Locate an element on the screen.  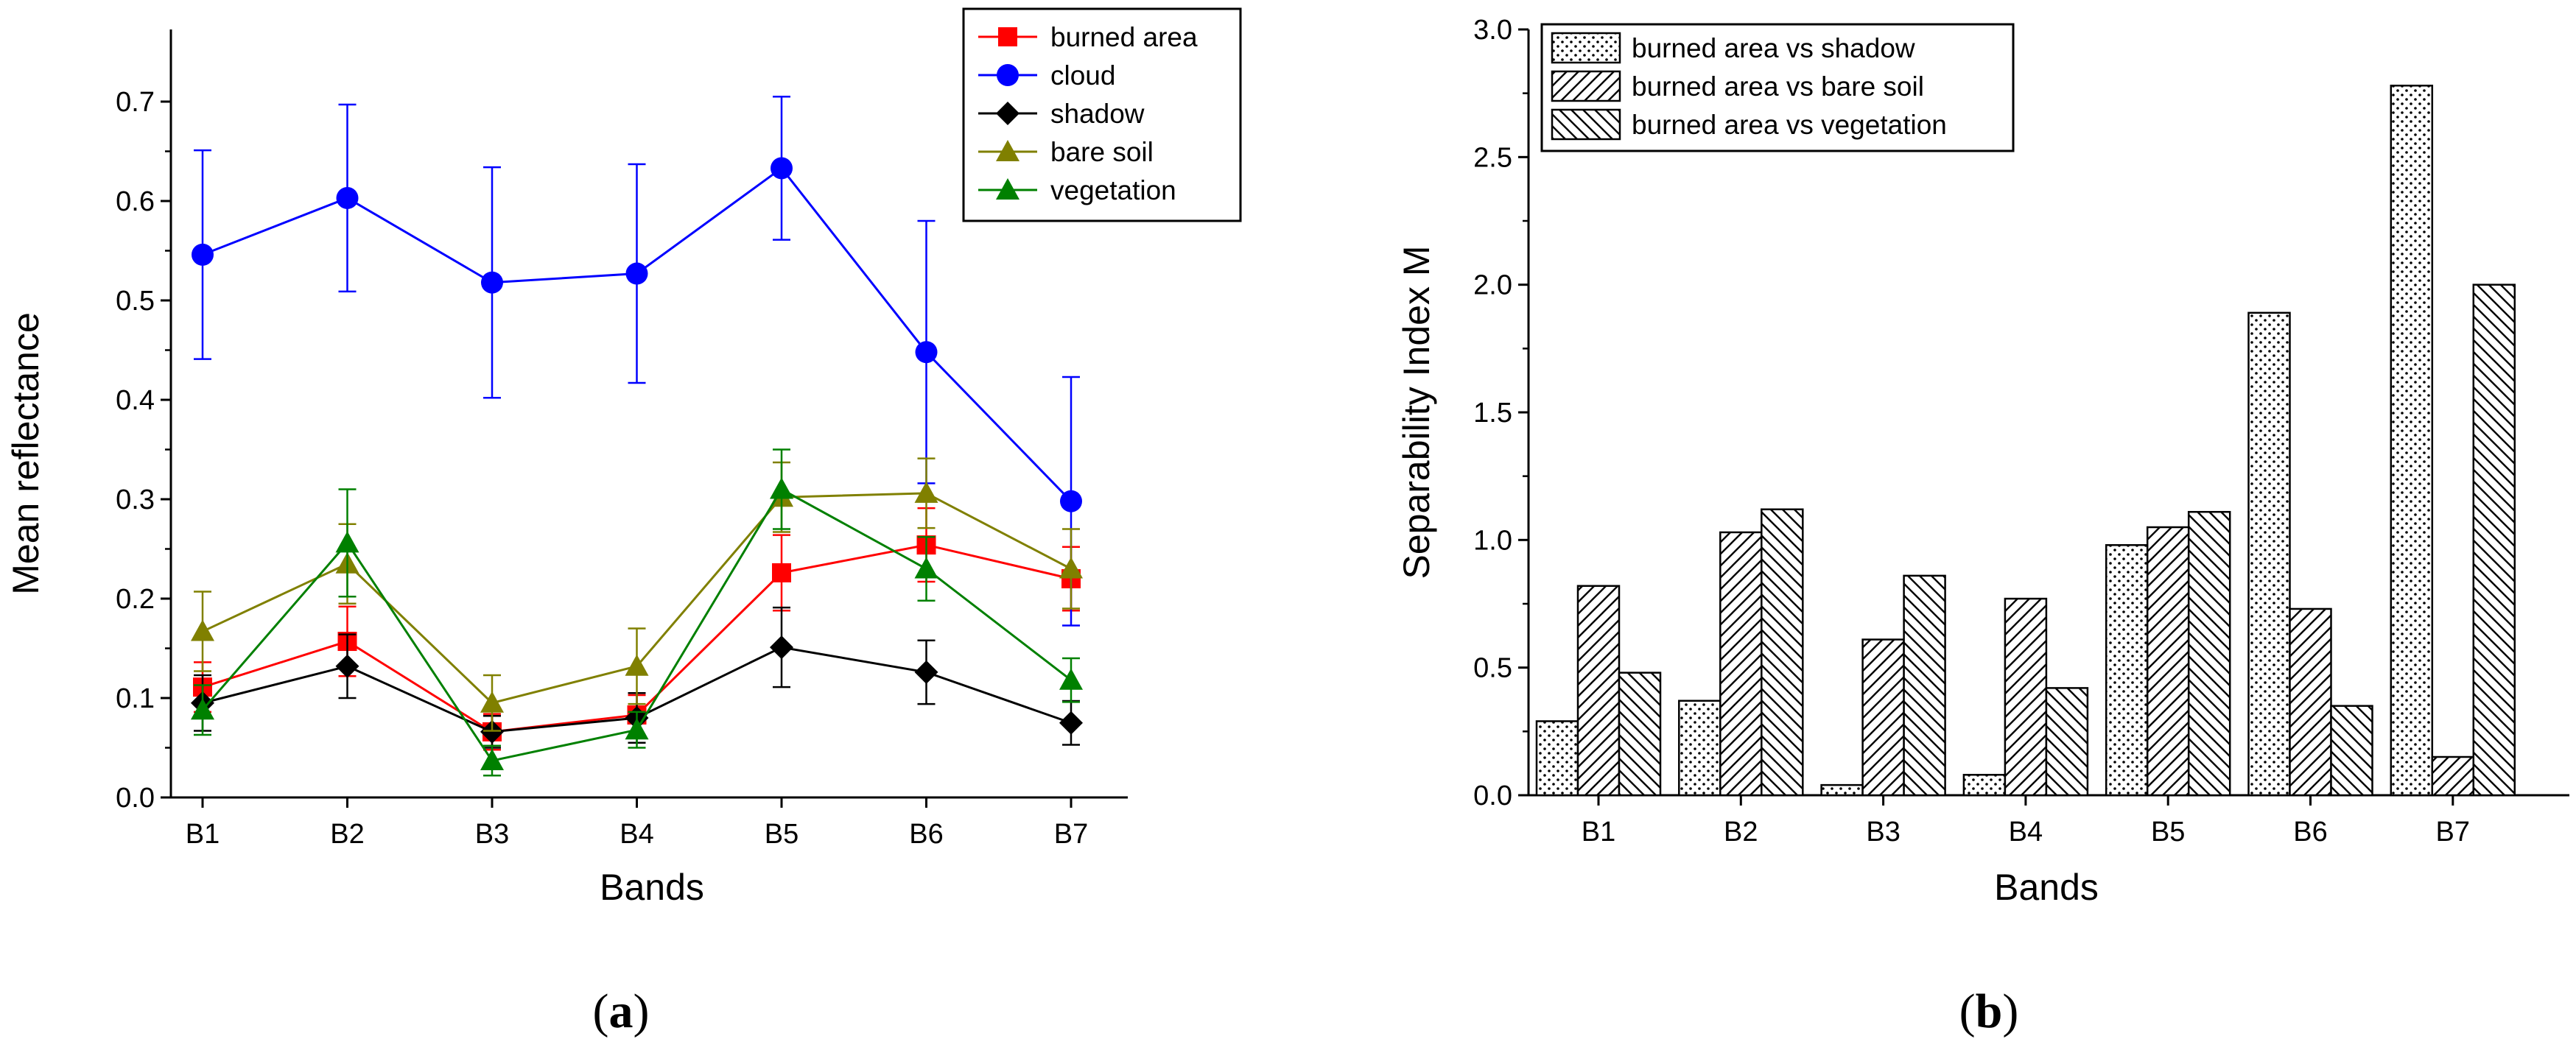
y-tick-label: 0.6 is located at coordinates (135, 201).